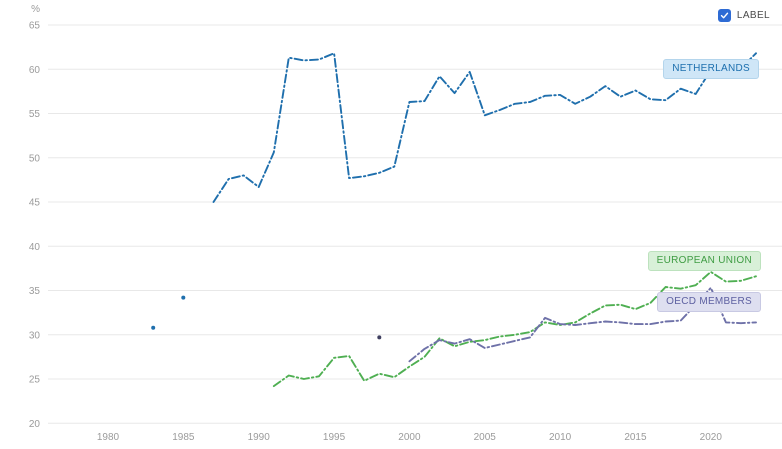  What do you see at coordinates (35, 114) in the screenshot?
I see `svg-text: 55` at bounding box center [35, 114].